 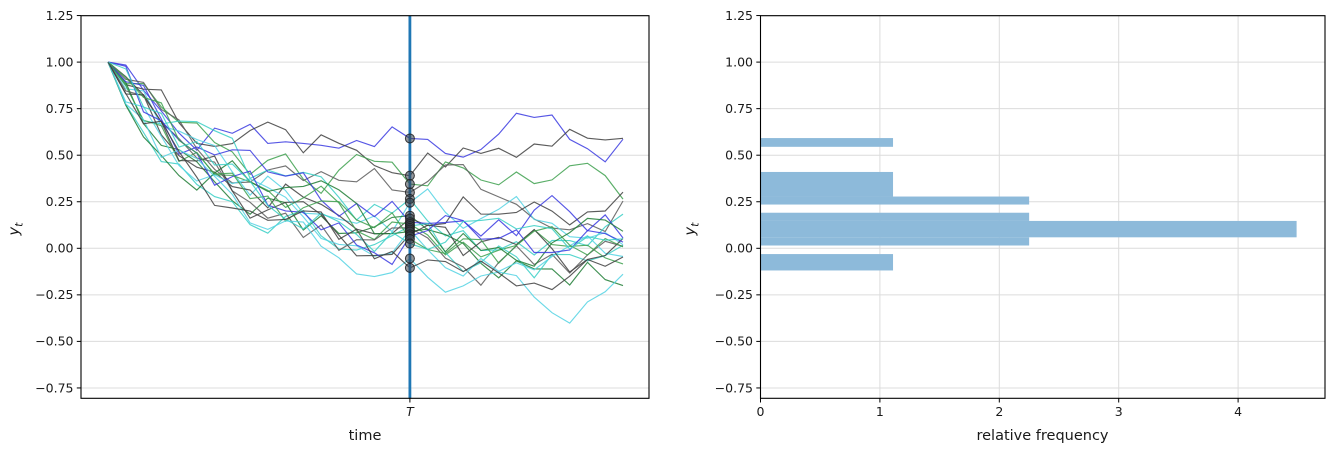 What do you see at coordinates (1042, 436) in the screenshot?
I see `right-x-axis-label: relative frequency` at bounding box center [1042, 436].